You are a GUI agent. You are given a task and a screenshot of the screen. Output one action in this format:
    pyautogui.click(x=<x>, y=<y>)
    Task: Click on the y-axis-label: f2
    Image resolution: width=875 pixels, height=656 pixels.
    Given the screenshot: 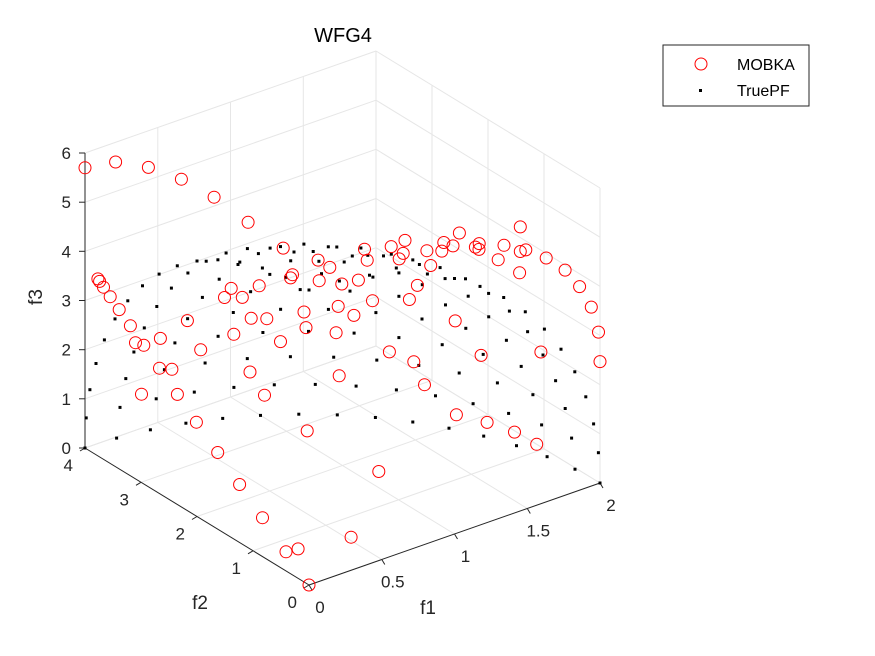 What is the action you would take?
    pyautogui.click(x=200, y=603)
    